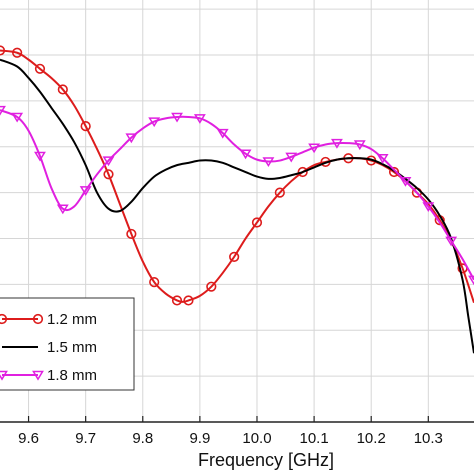 The height and width of the screenshot is (474, 474). I want to click on x-tick-label: 10.0, so click(256, 438).